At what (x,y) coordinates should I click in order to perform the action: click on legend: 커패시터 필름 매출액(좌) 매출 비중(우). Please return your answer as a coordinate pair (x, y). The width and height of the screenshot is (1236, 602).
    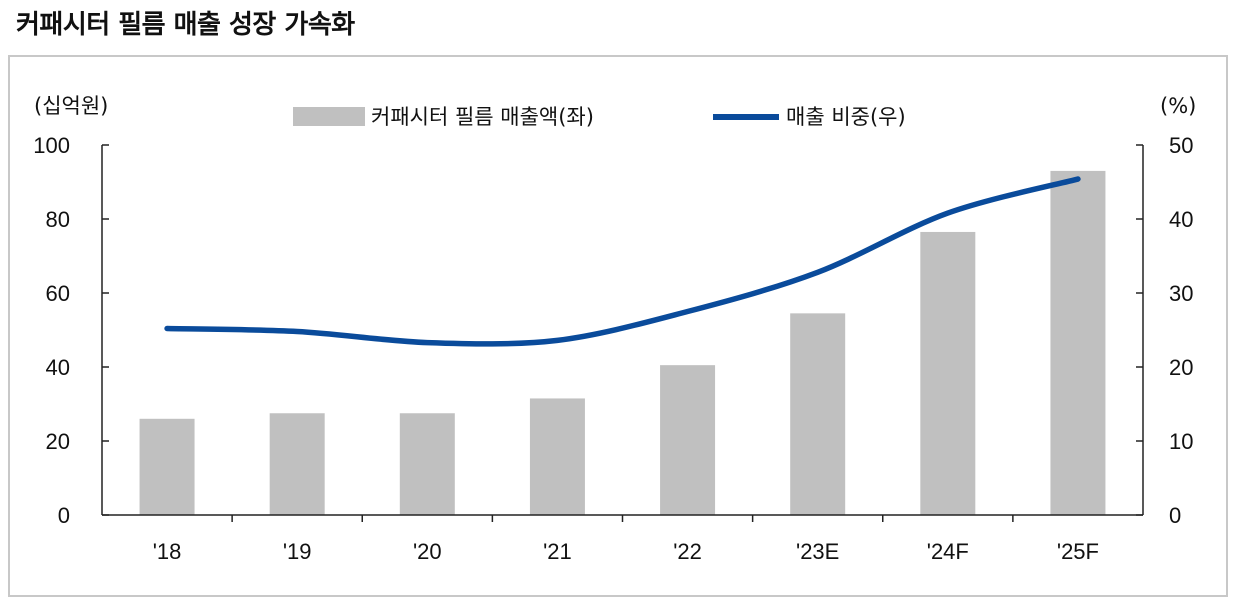
    Looking at the image, I should click on (599, 117).